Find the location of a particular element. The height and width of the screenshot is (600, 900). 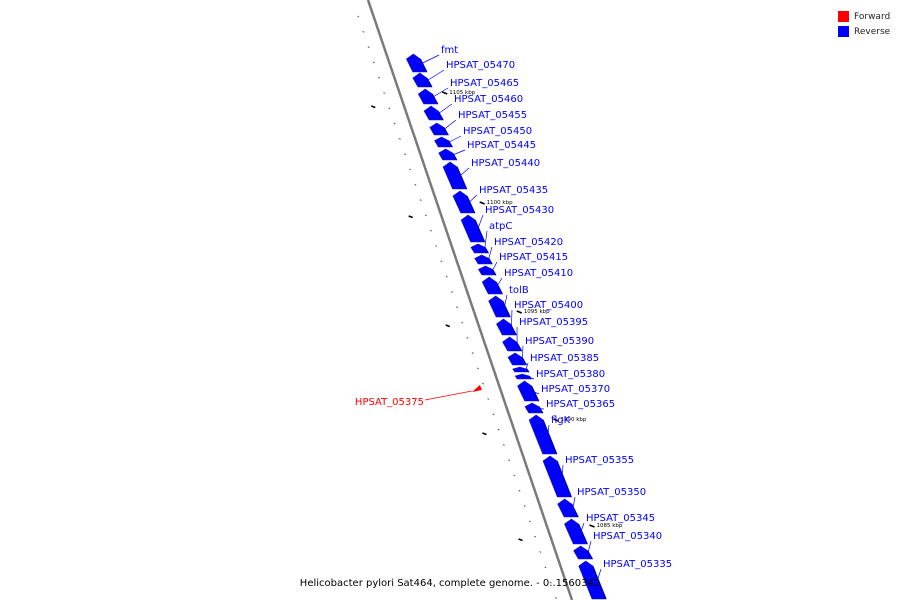

gene-label: HPSAT_05420 is located at coordinates (528, 242).